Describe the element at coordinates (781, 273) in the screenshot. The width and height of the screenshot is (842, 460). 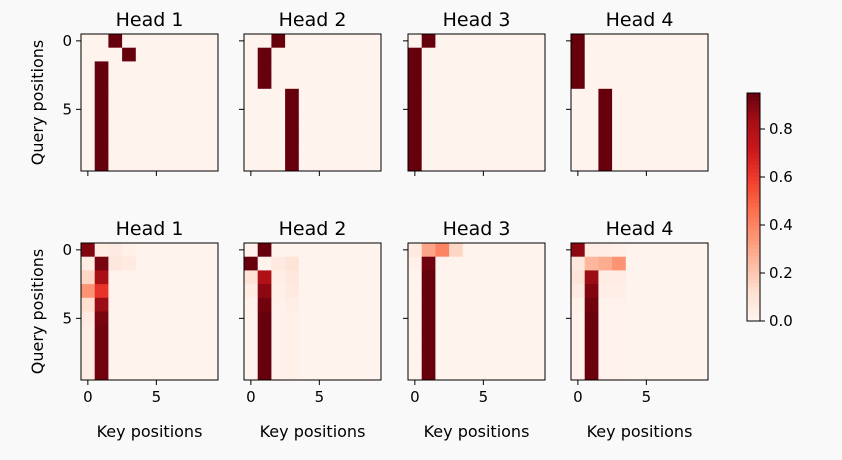
I see `colorbar-tick-label: 0.2` at that location.